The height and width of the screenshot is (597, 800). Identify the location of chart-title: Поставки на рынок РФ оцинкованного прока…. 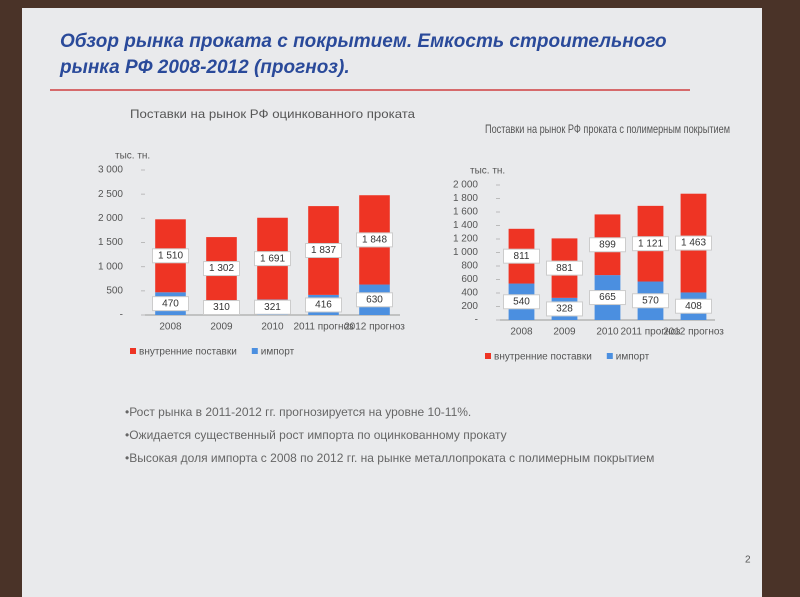
(272, 114).